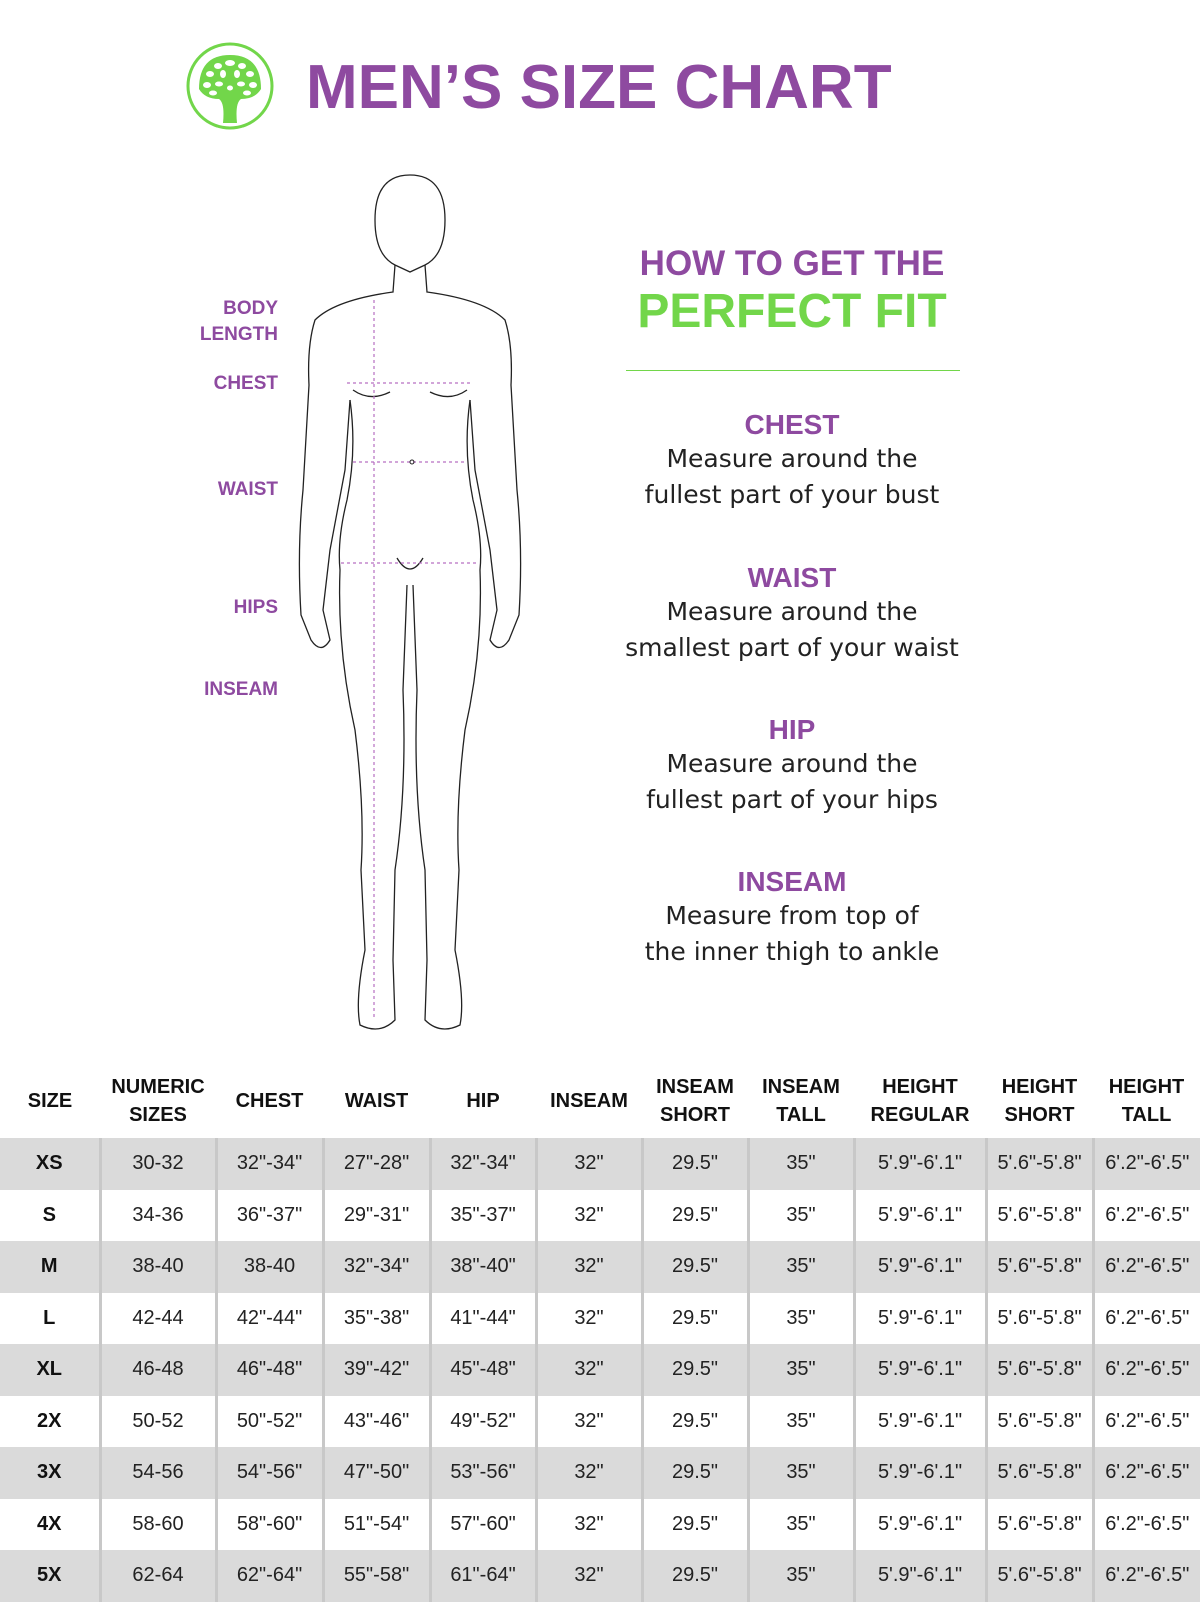 This screenshot has height=1602, width=1200. I want to click on table-cell: 35"-37", so click(482, 1215).